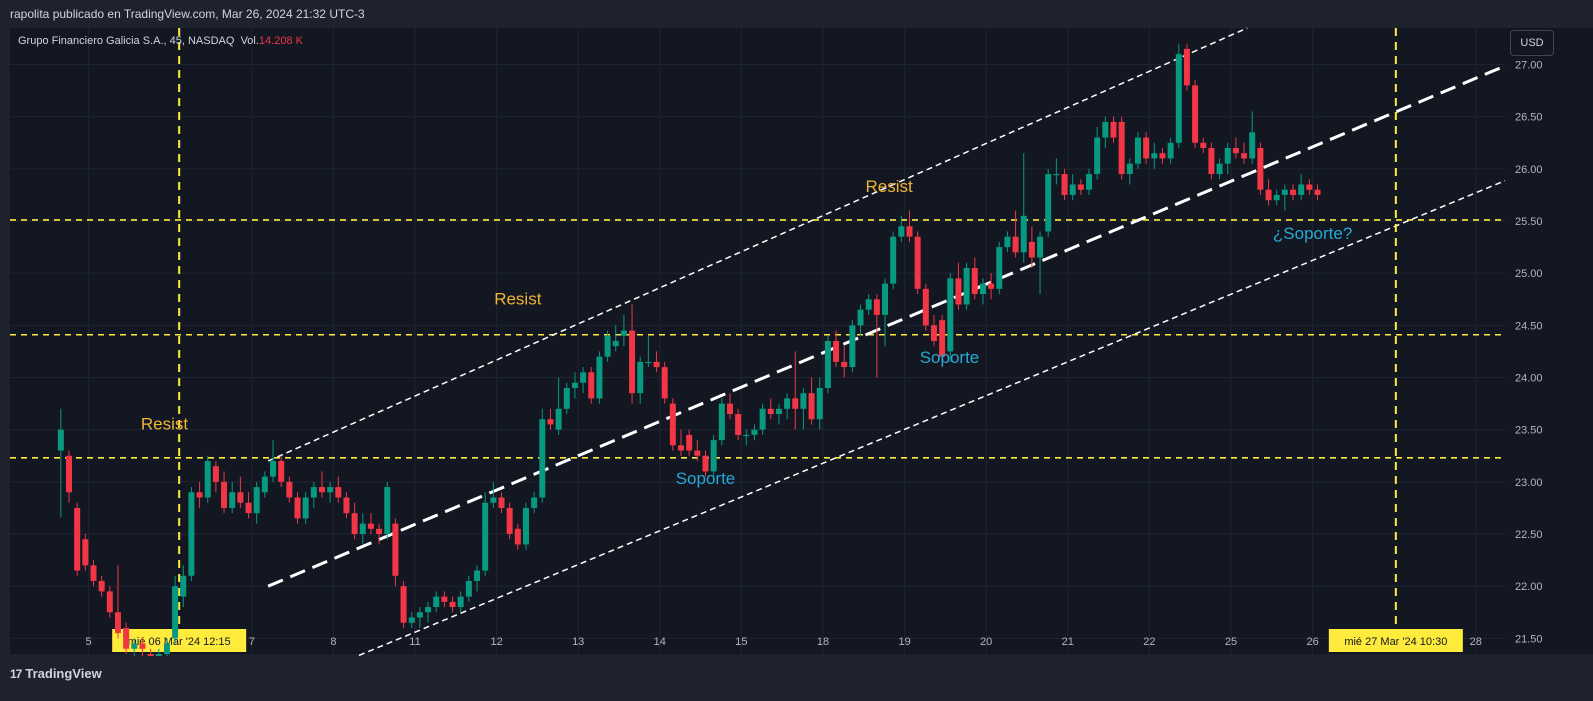 The height and width of the screenshot is (701, 1593). Describe the element at coordinates (784, 642) in the screenshot. I see `x-axis: 5 7 8 11 12 13 14 15 18 19 20 21 22 25 26 28` at that location.